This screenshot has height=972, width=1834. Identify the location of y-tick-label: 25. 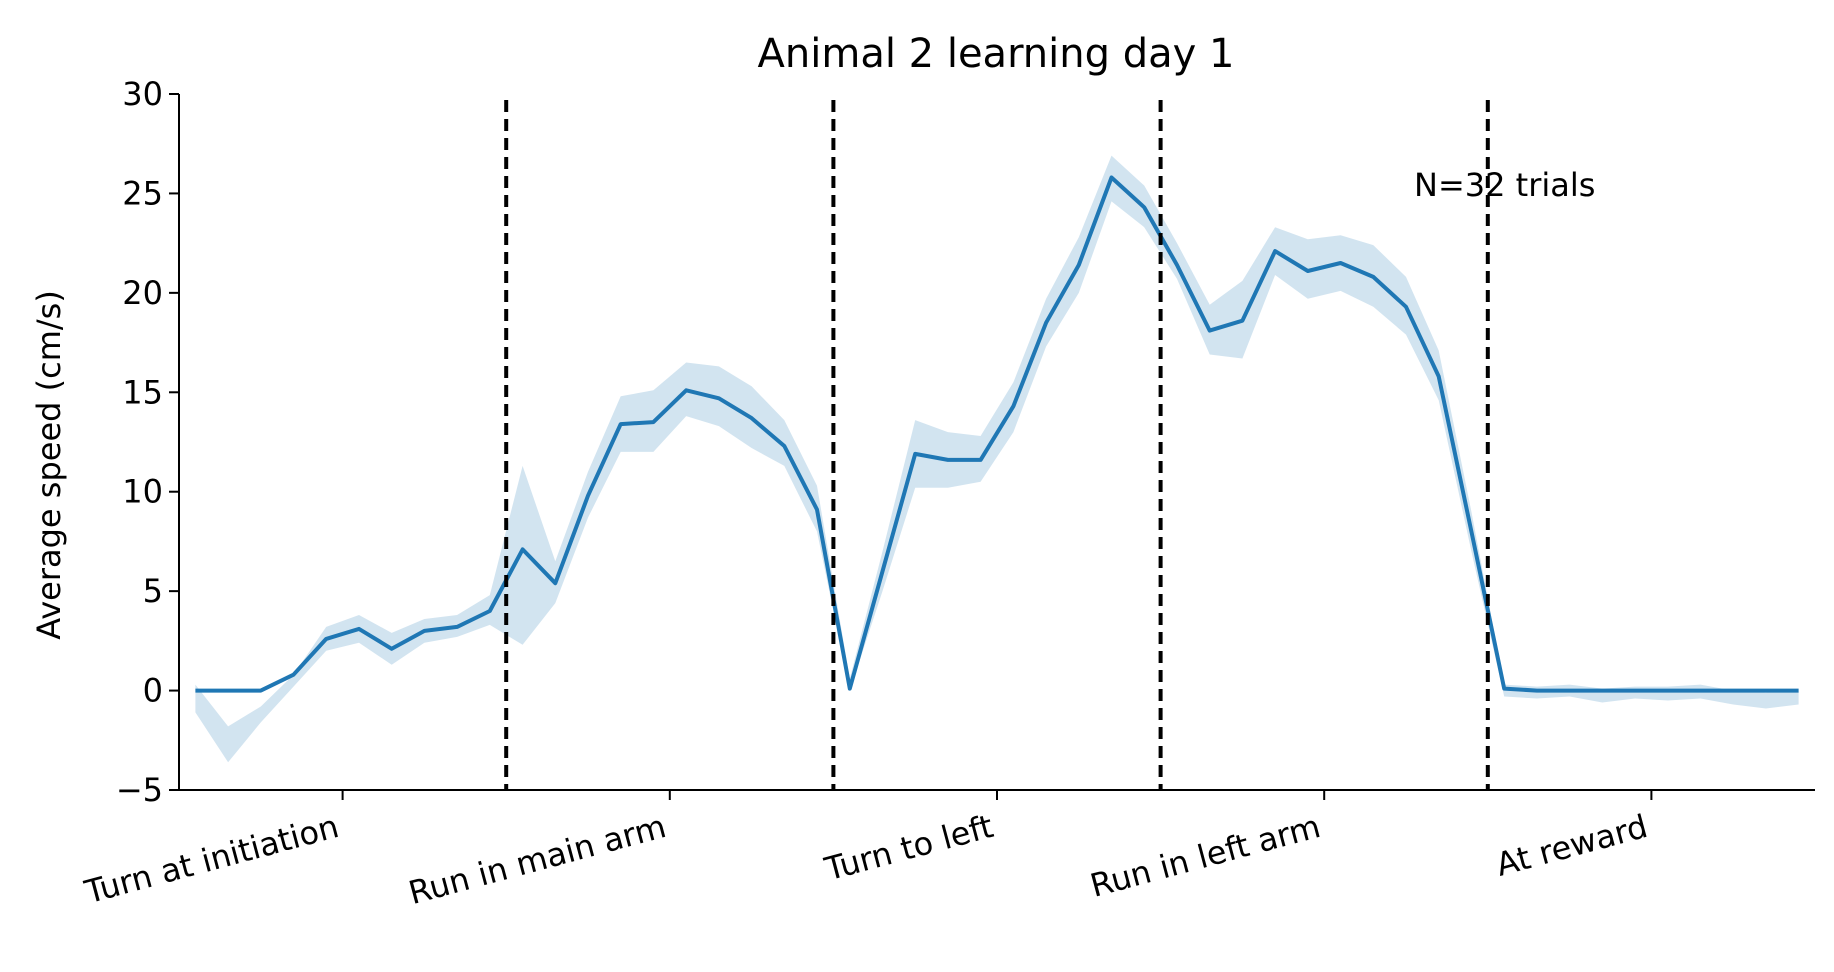
(142, 193).